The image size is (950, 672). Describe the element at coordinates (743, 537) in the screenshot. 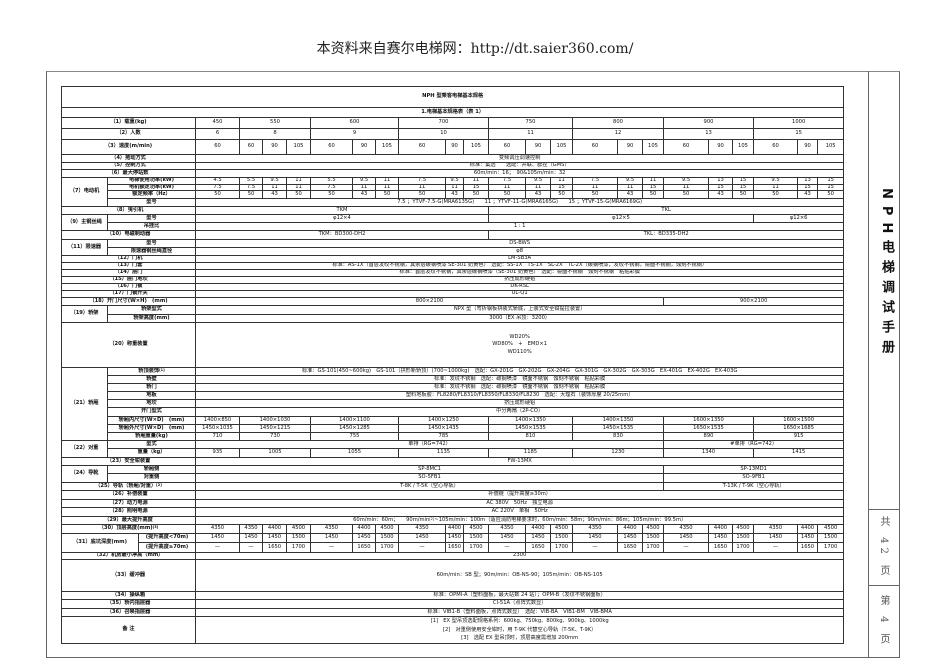

I see `cell-text: 1500` at that location.